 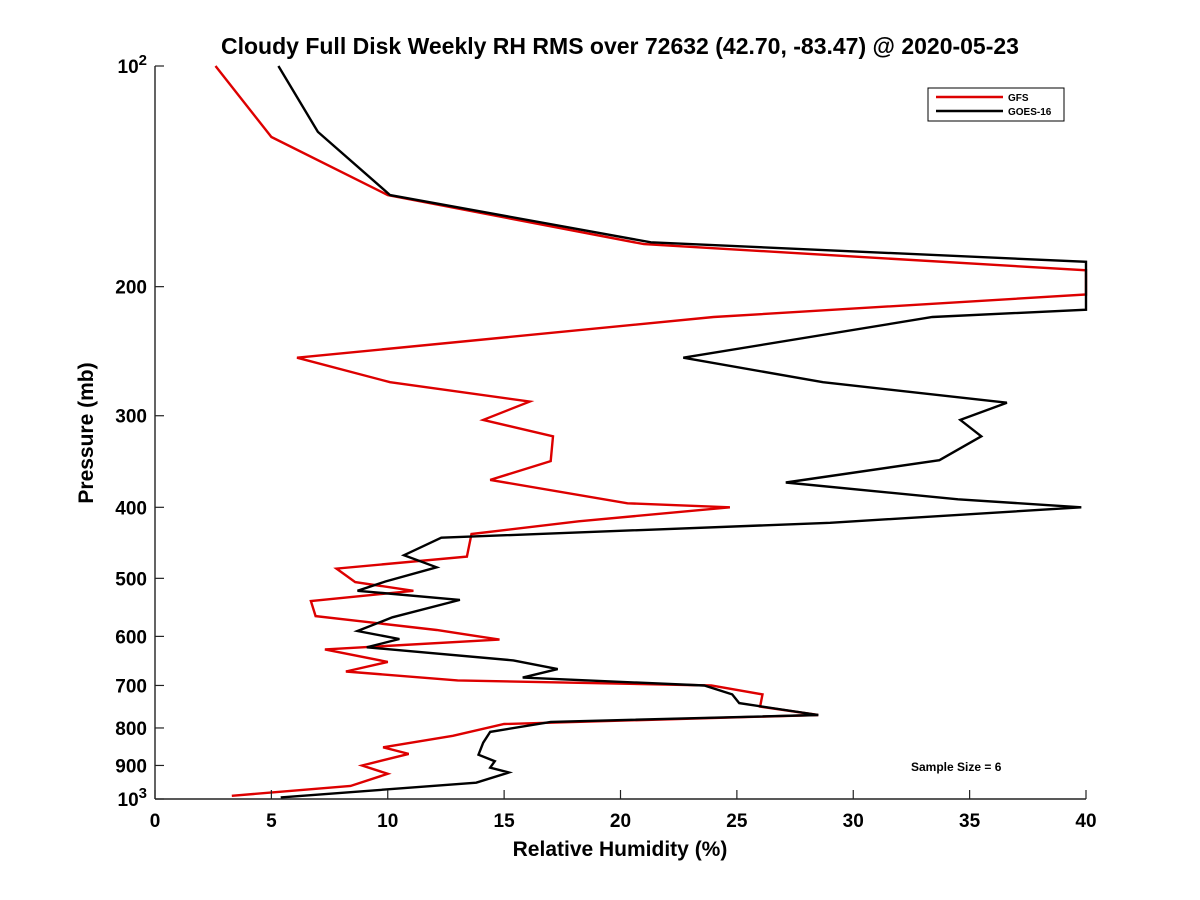 I want to click on x-axis-label: Relative Humidity (%), so click(x=620, y=849).